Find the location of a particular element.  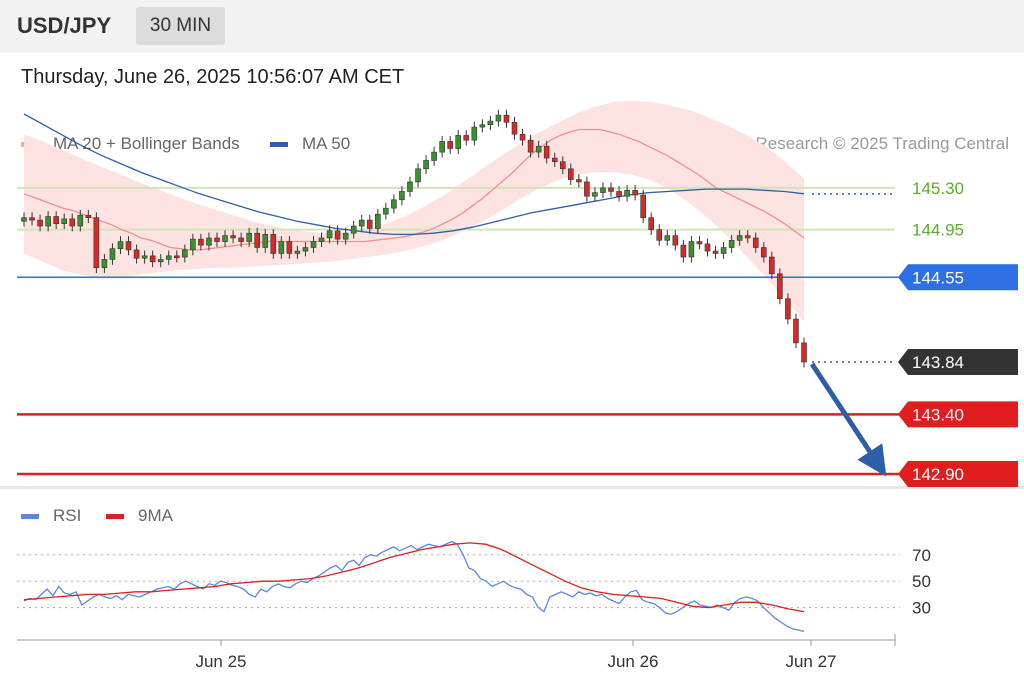

rsi-tick-label: 50 is located at coordinates (921, 581).